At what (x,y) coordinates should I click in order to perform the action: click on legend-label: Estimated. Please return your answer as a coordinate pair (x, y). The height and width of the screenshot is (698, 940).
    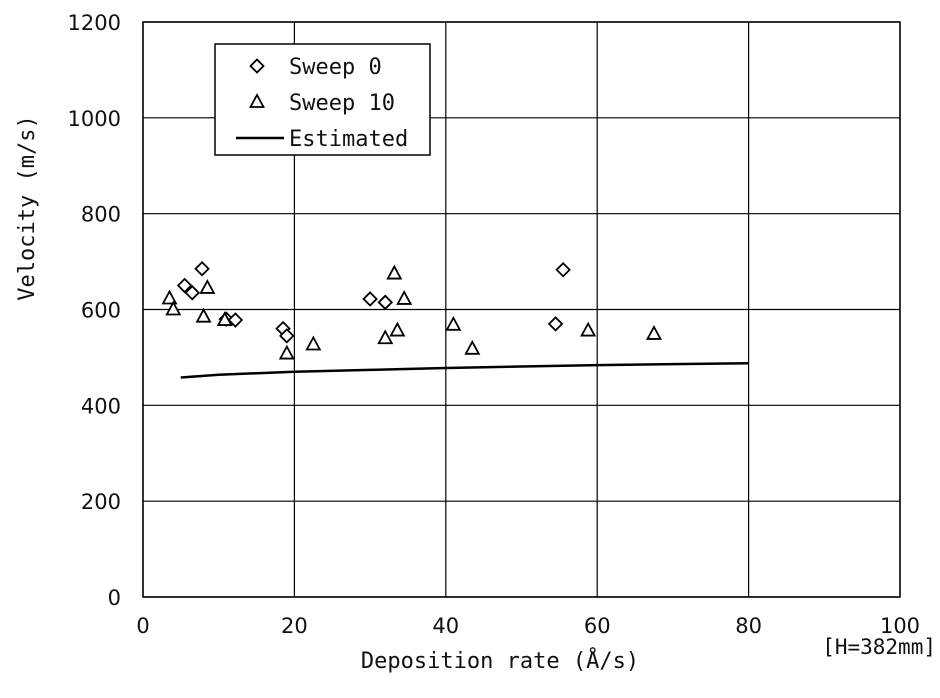
    Looking at the image, I should click on (348, 139).